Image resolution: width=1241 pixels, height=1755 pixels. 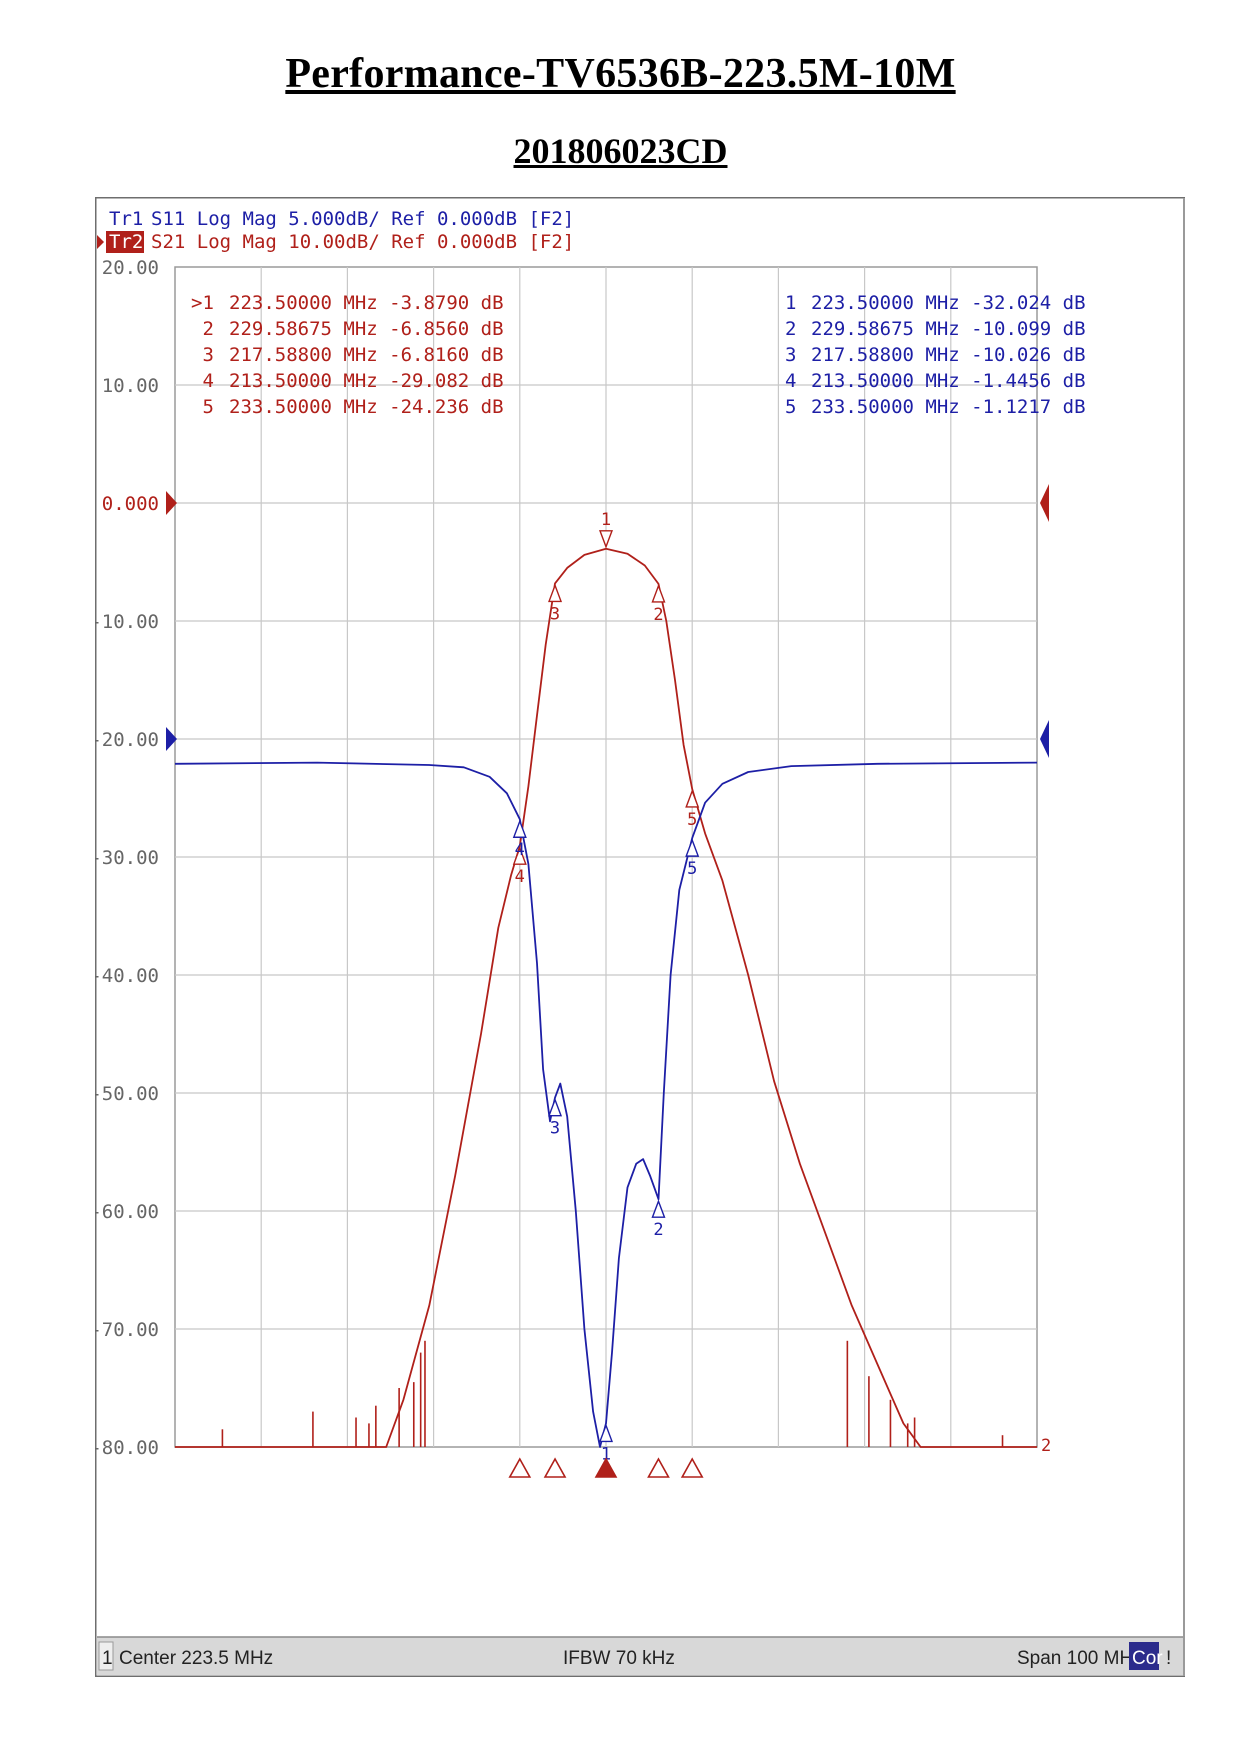 What do you see at coordinates (555, 614) in the screenshot?
I see `s21-marker-label-3: 3` at bounding box center [555, 614].